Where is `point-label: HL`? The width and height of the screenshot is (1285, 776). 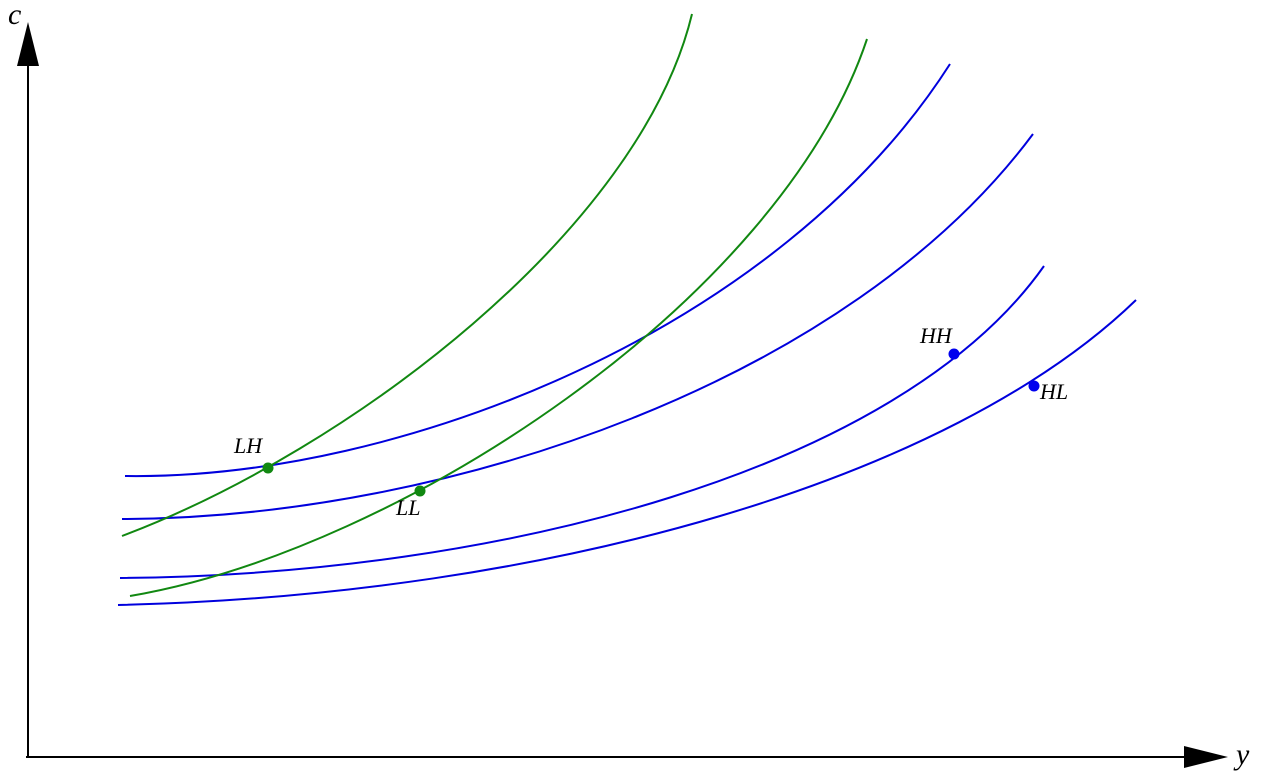
point-label: HL is located at coordinates (1053, 391).